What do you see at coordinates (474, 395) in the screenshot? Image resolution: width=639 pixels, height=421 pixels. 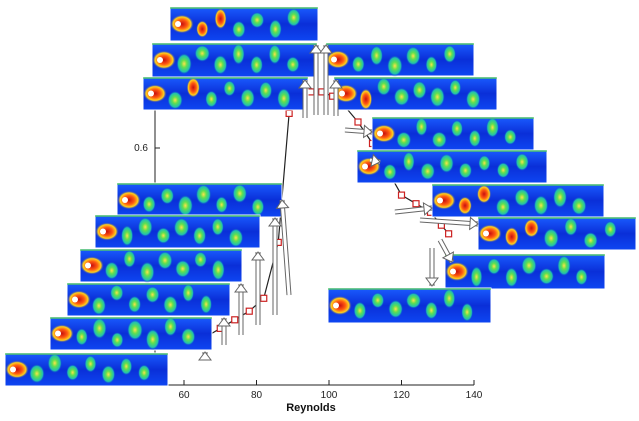 I see `x-tick-label: 140` at bounding box center [474, 395].